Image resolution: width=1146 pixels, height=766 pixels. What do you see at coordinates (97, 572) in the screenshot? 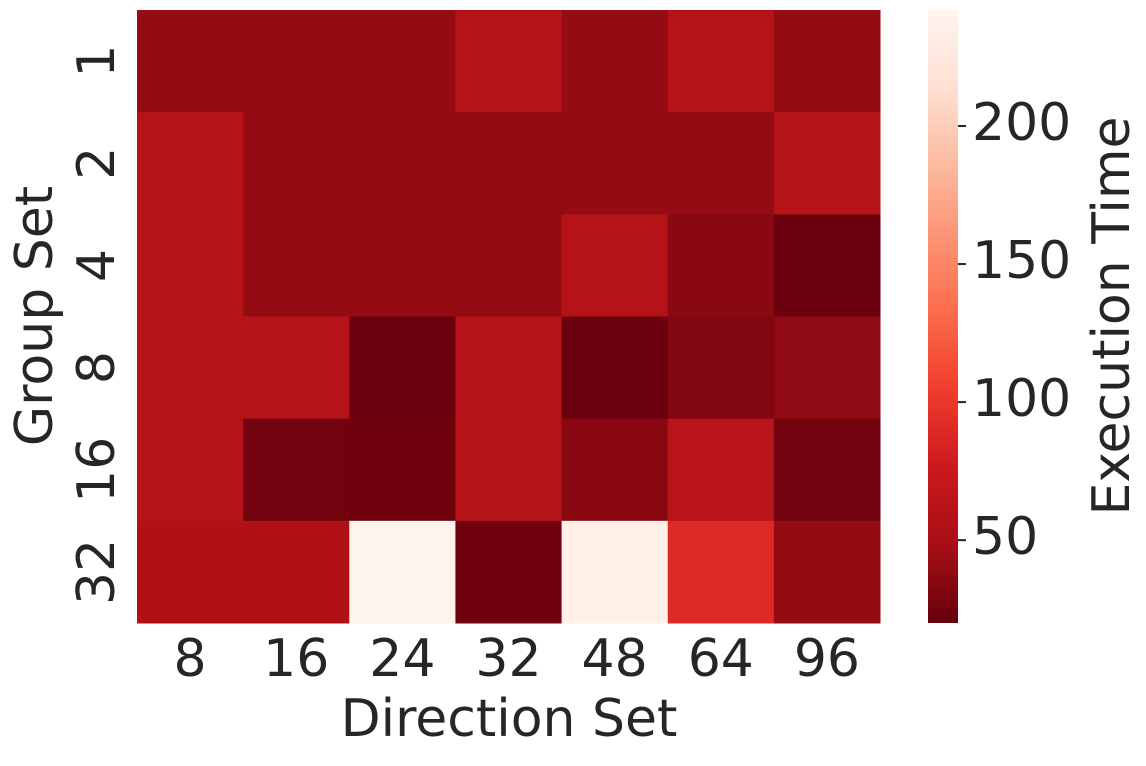
I see `y-tick-label: 32` at bounding box center [97, 572].